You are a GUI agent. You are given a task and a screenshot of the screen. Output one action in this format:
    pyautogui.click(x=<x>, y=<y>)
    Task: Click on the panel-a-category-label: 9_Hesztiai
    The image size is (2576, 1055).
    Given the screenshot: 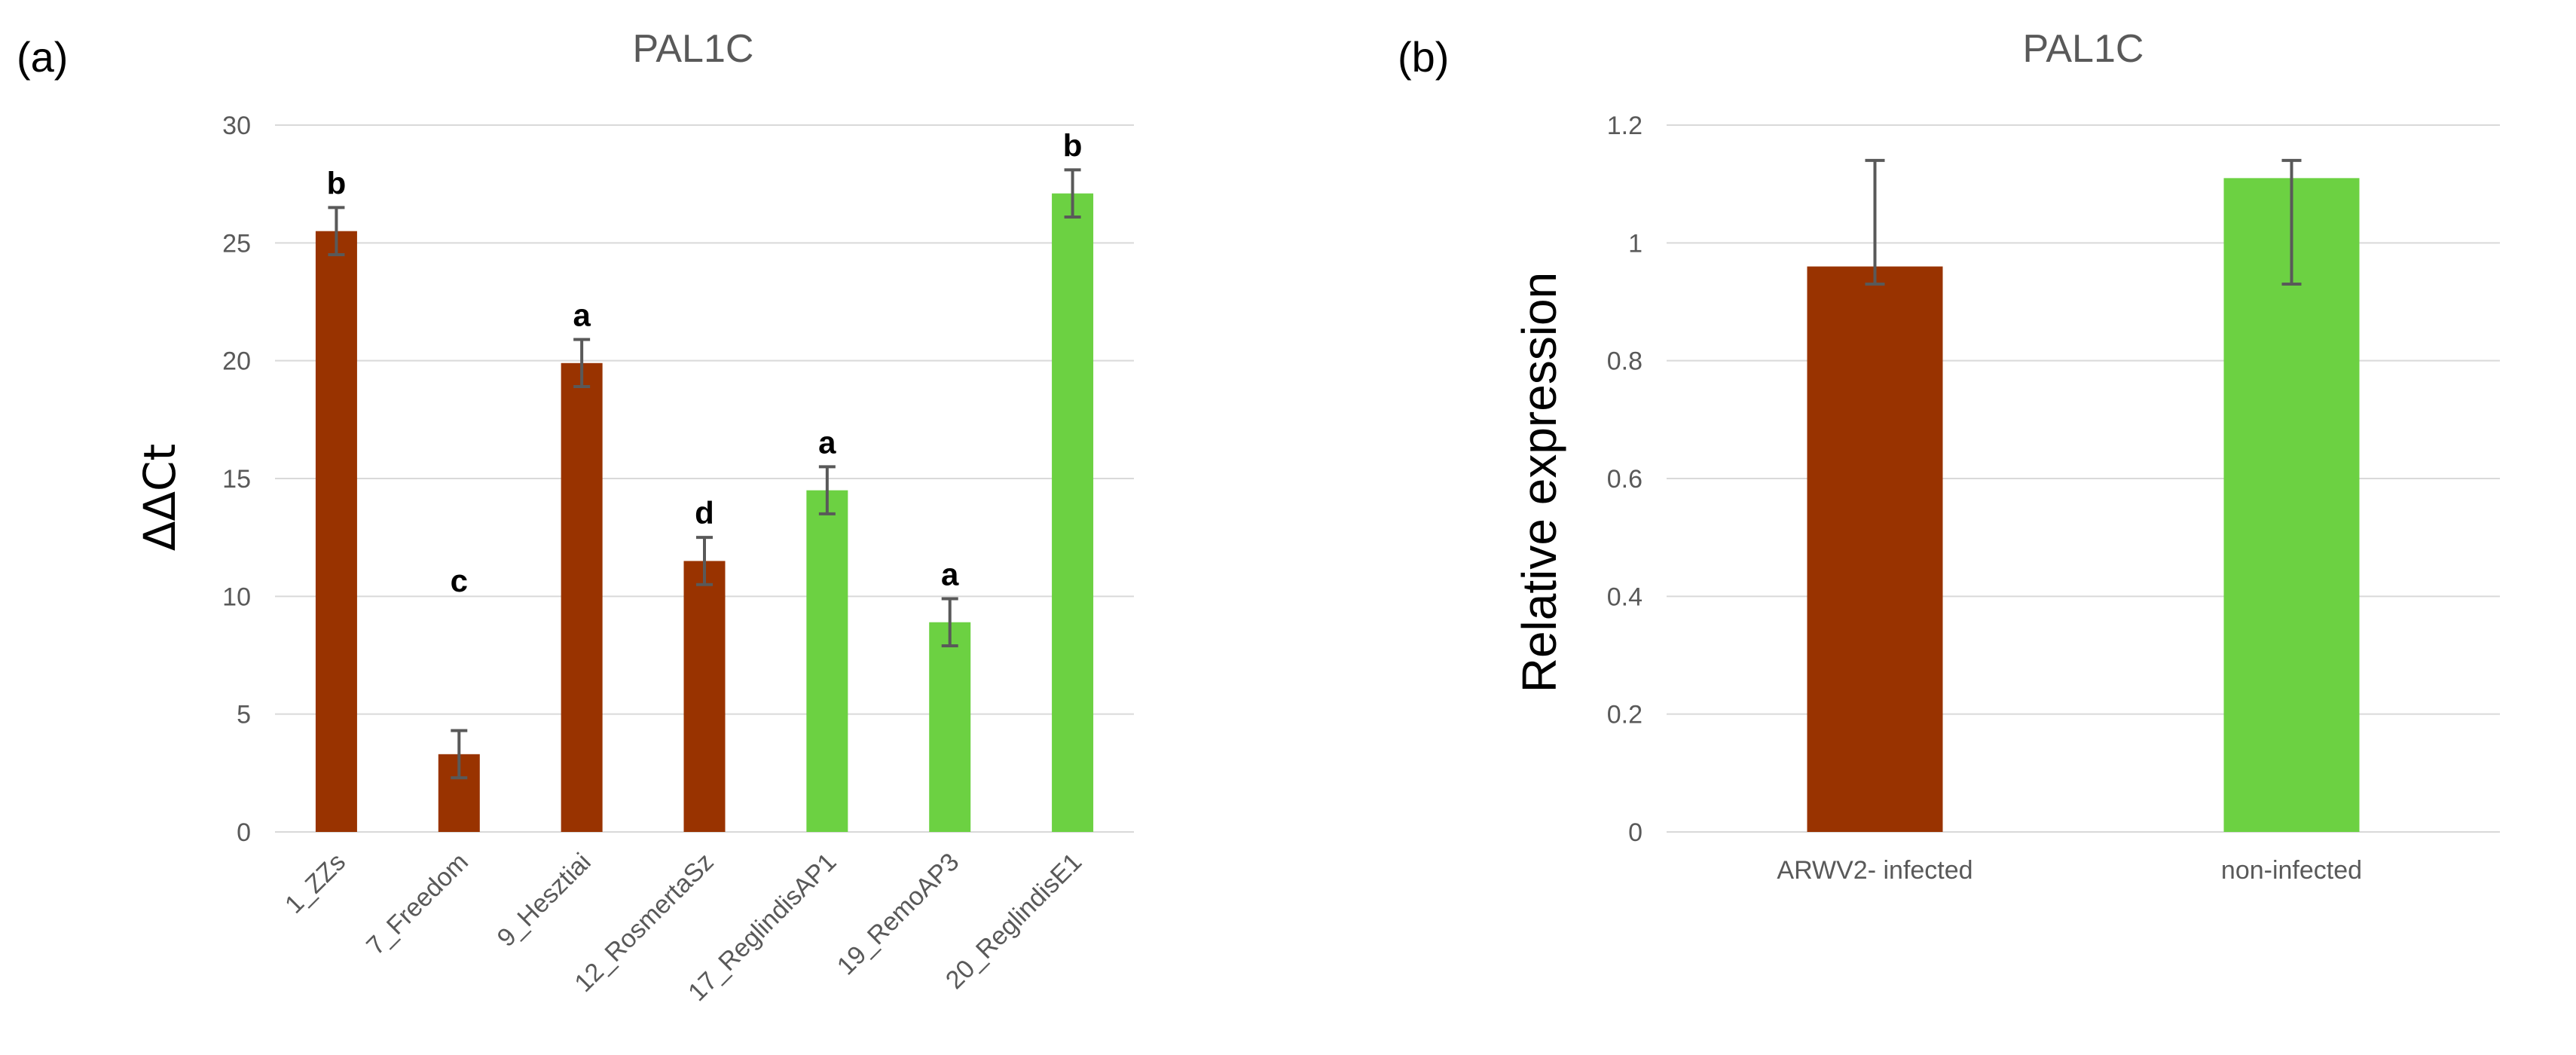 What is the action you would take?
    pyautogui.click(x=544, y=900)
    